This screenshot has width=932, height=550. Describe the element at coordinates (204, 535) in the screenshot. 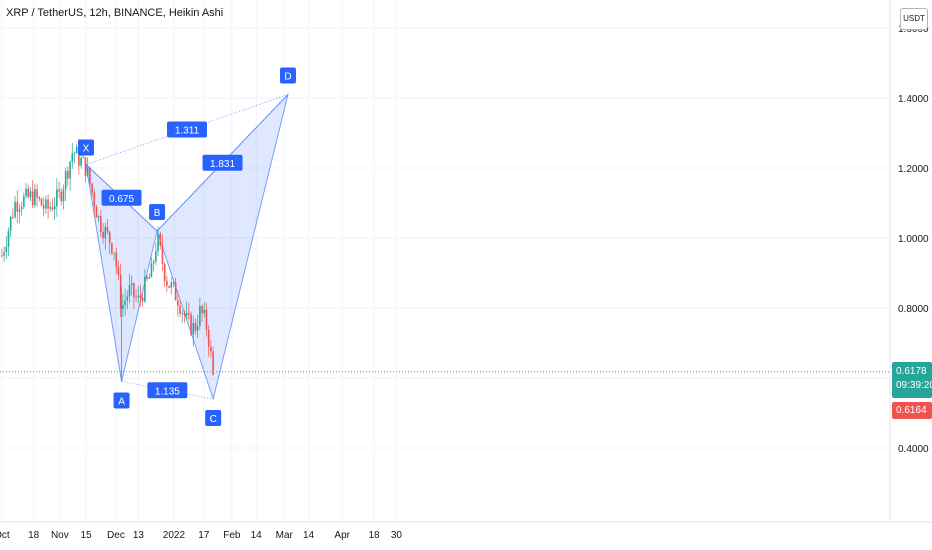

I see `x-tick-label: 17` at that location.